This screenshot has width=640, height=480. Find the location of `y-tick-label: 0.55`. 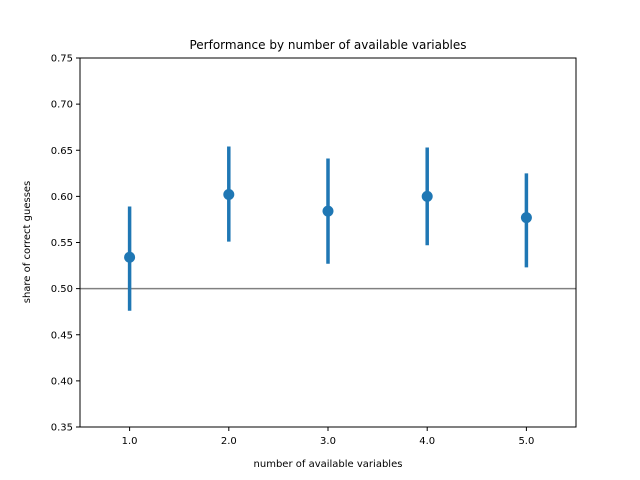

y-tick-label: 0.55 is located at coordinates (62, 243).